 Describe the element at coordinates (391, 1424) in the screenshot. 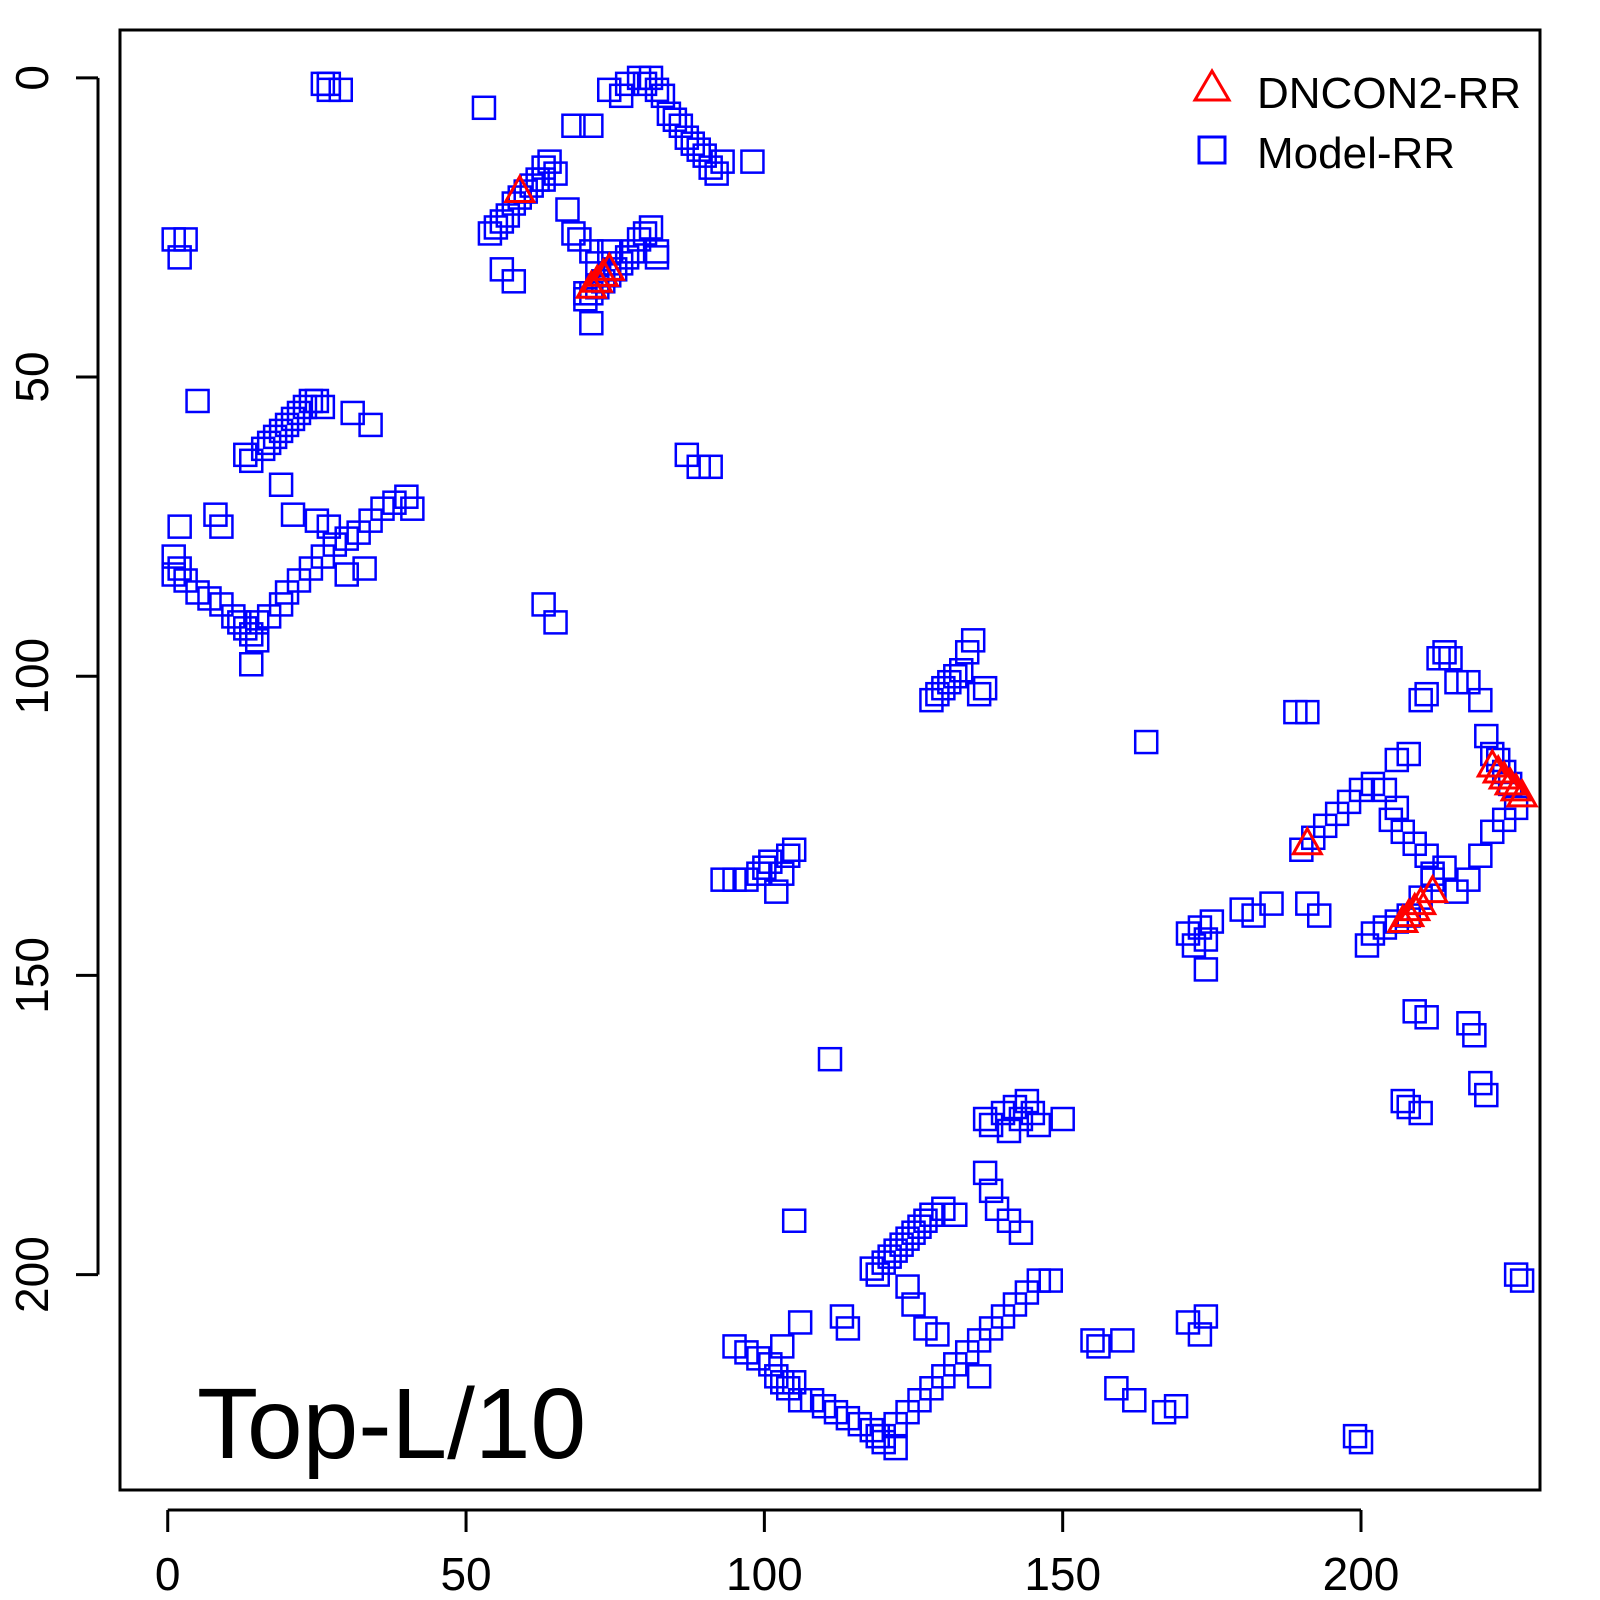

I see `annotation-top-l10: Top-L/10` at that location.